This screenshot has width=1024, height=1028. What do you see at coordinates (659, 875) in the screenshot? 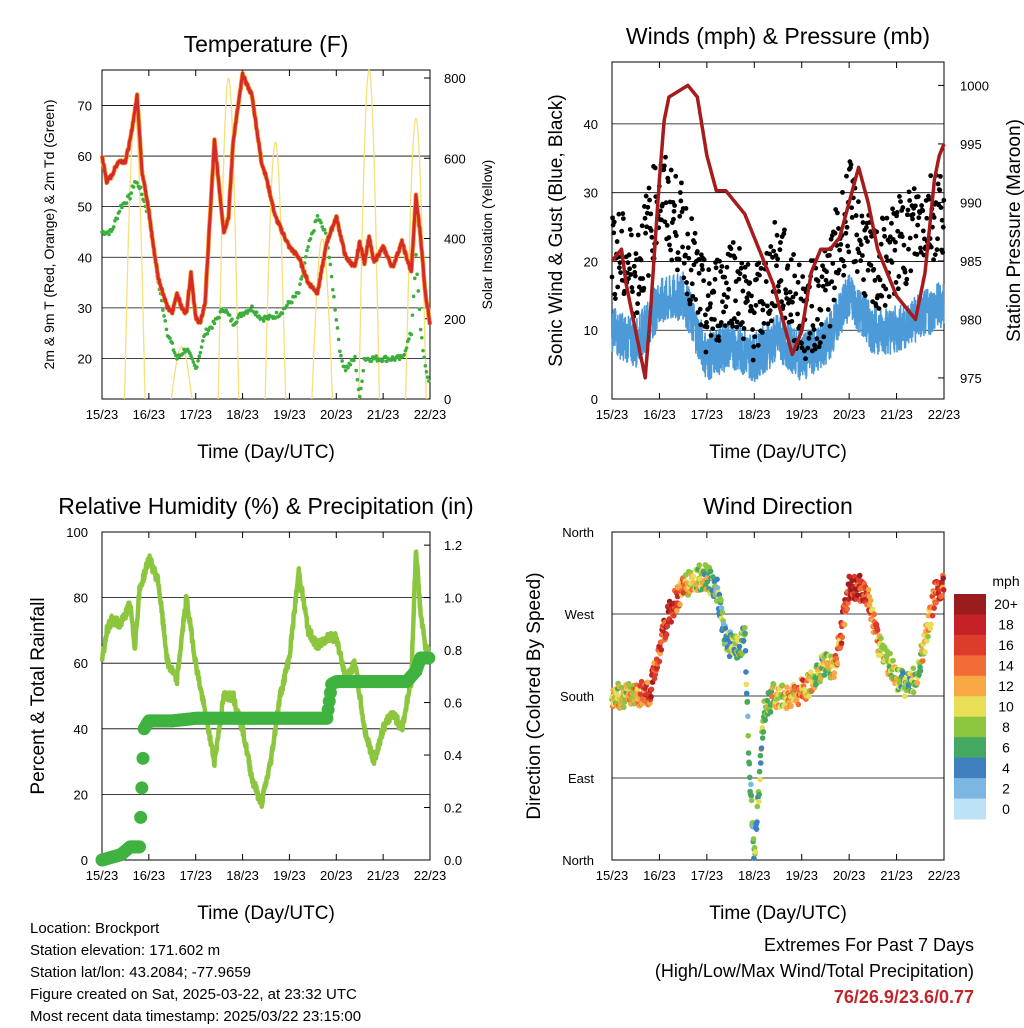
I see `x-tick-label-3-1: 16/23` at bounding box center [659, 875].